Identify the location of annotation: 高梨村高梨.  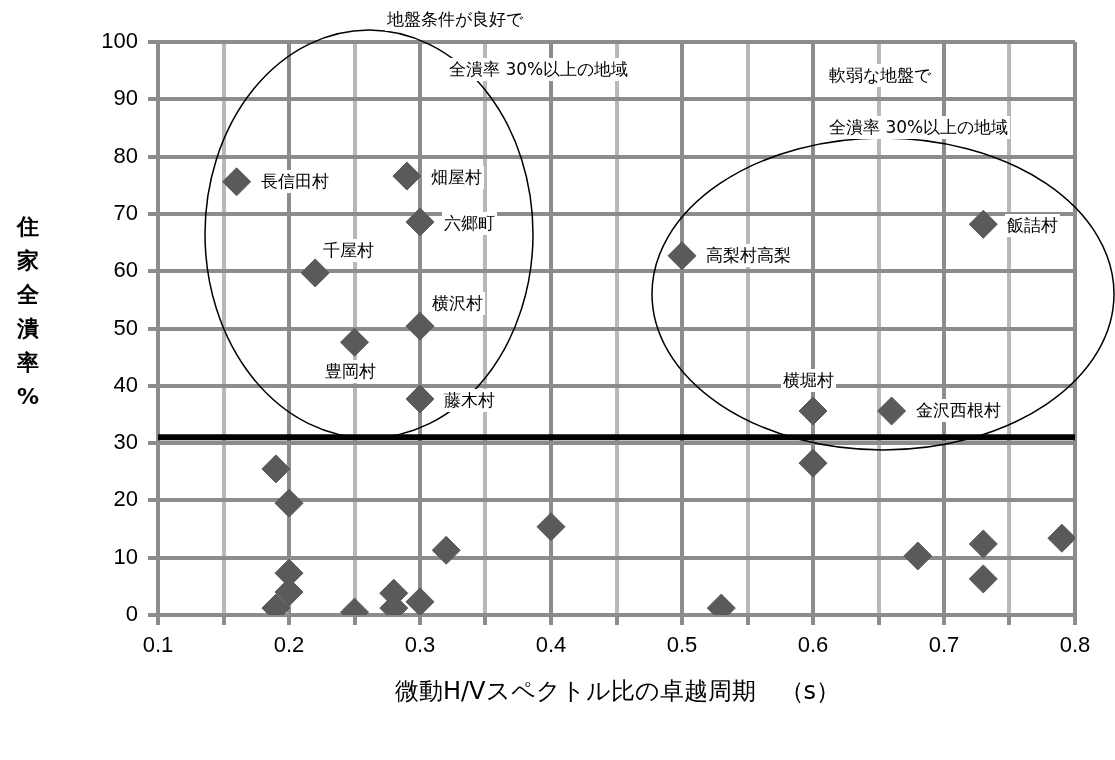
(748, 255).